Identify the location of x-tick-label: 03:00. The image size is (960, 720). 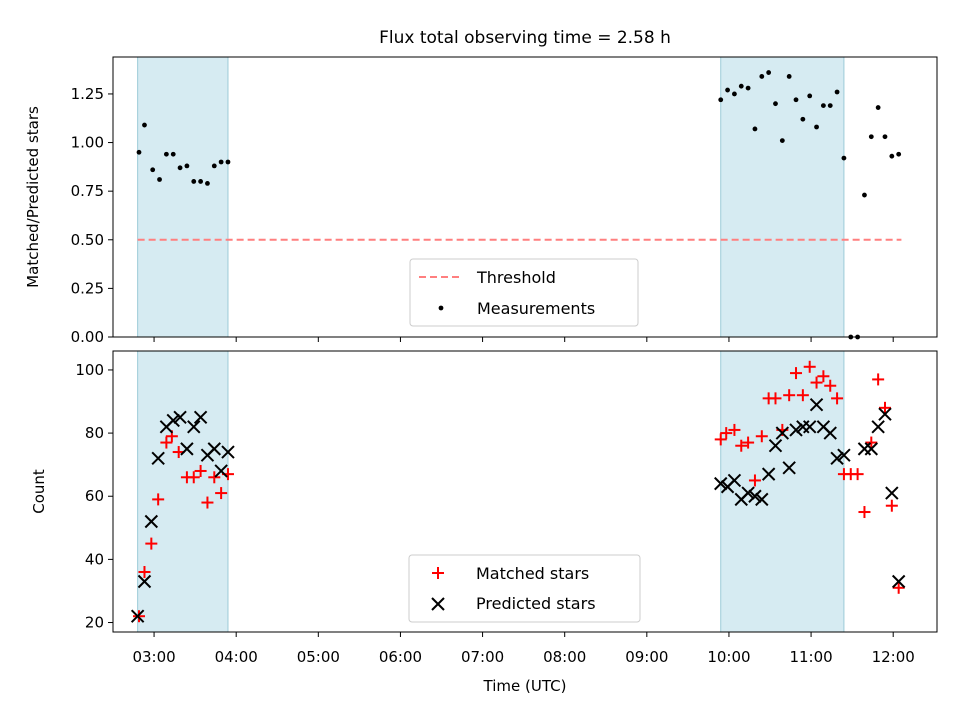
(153, 657).